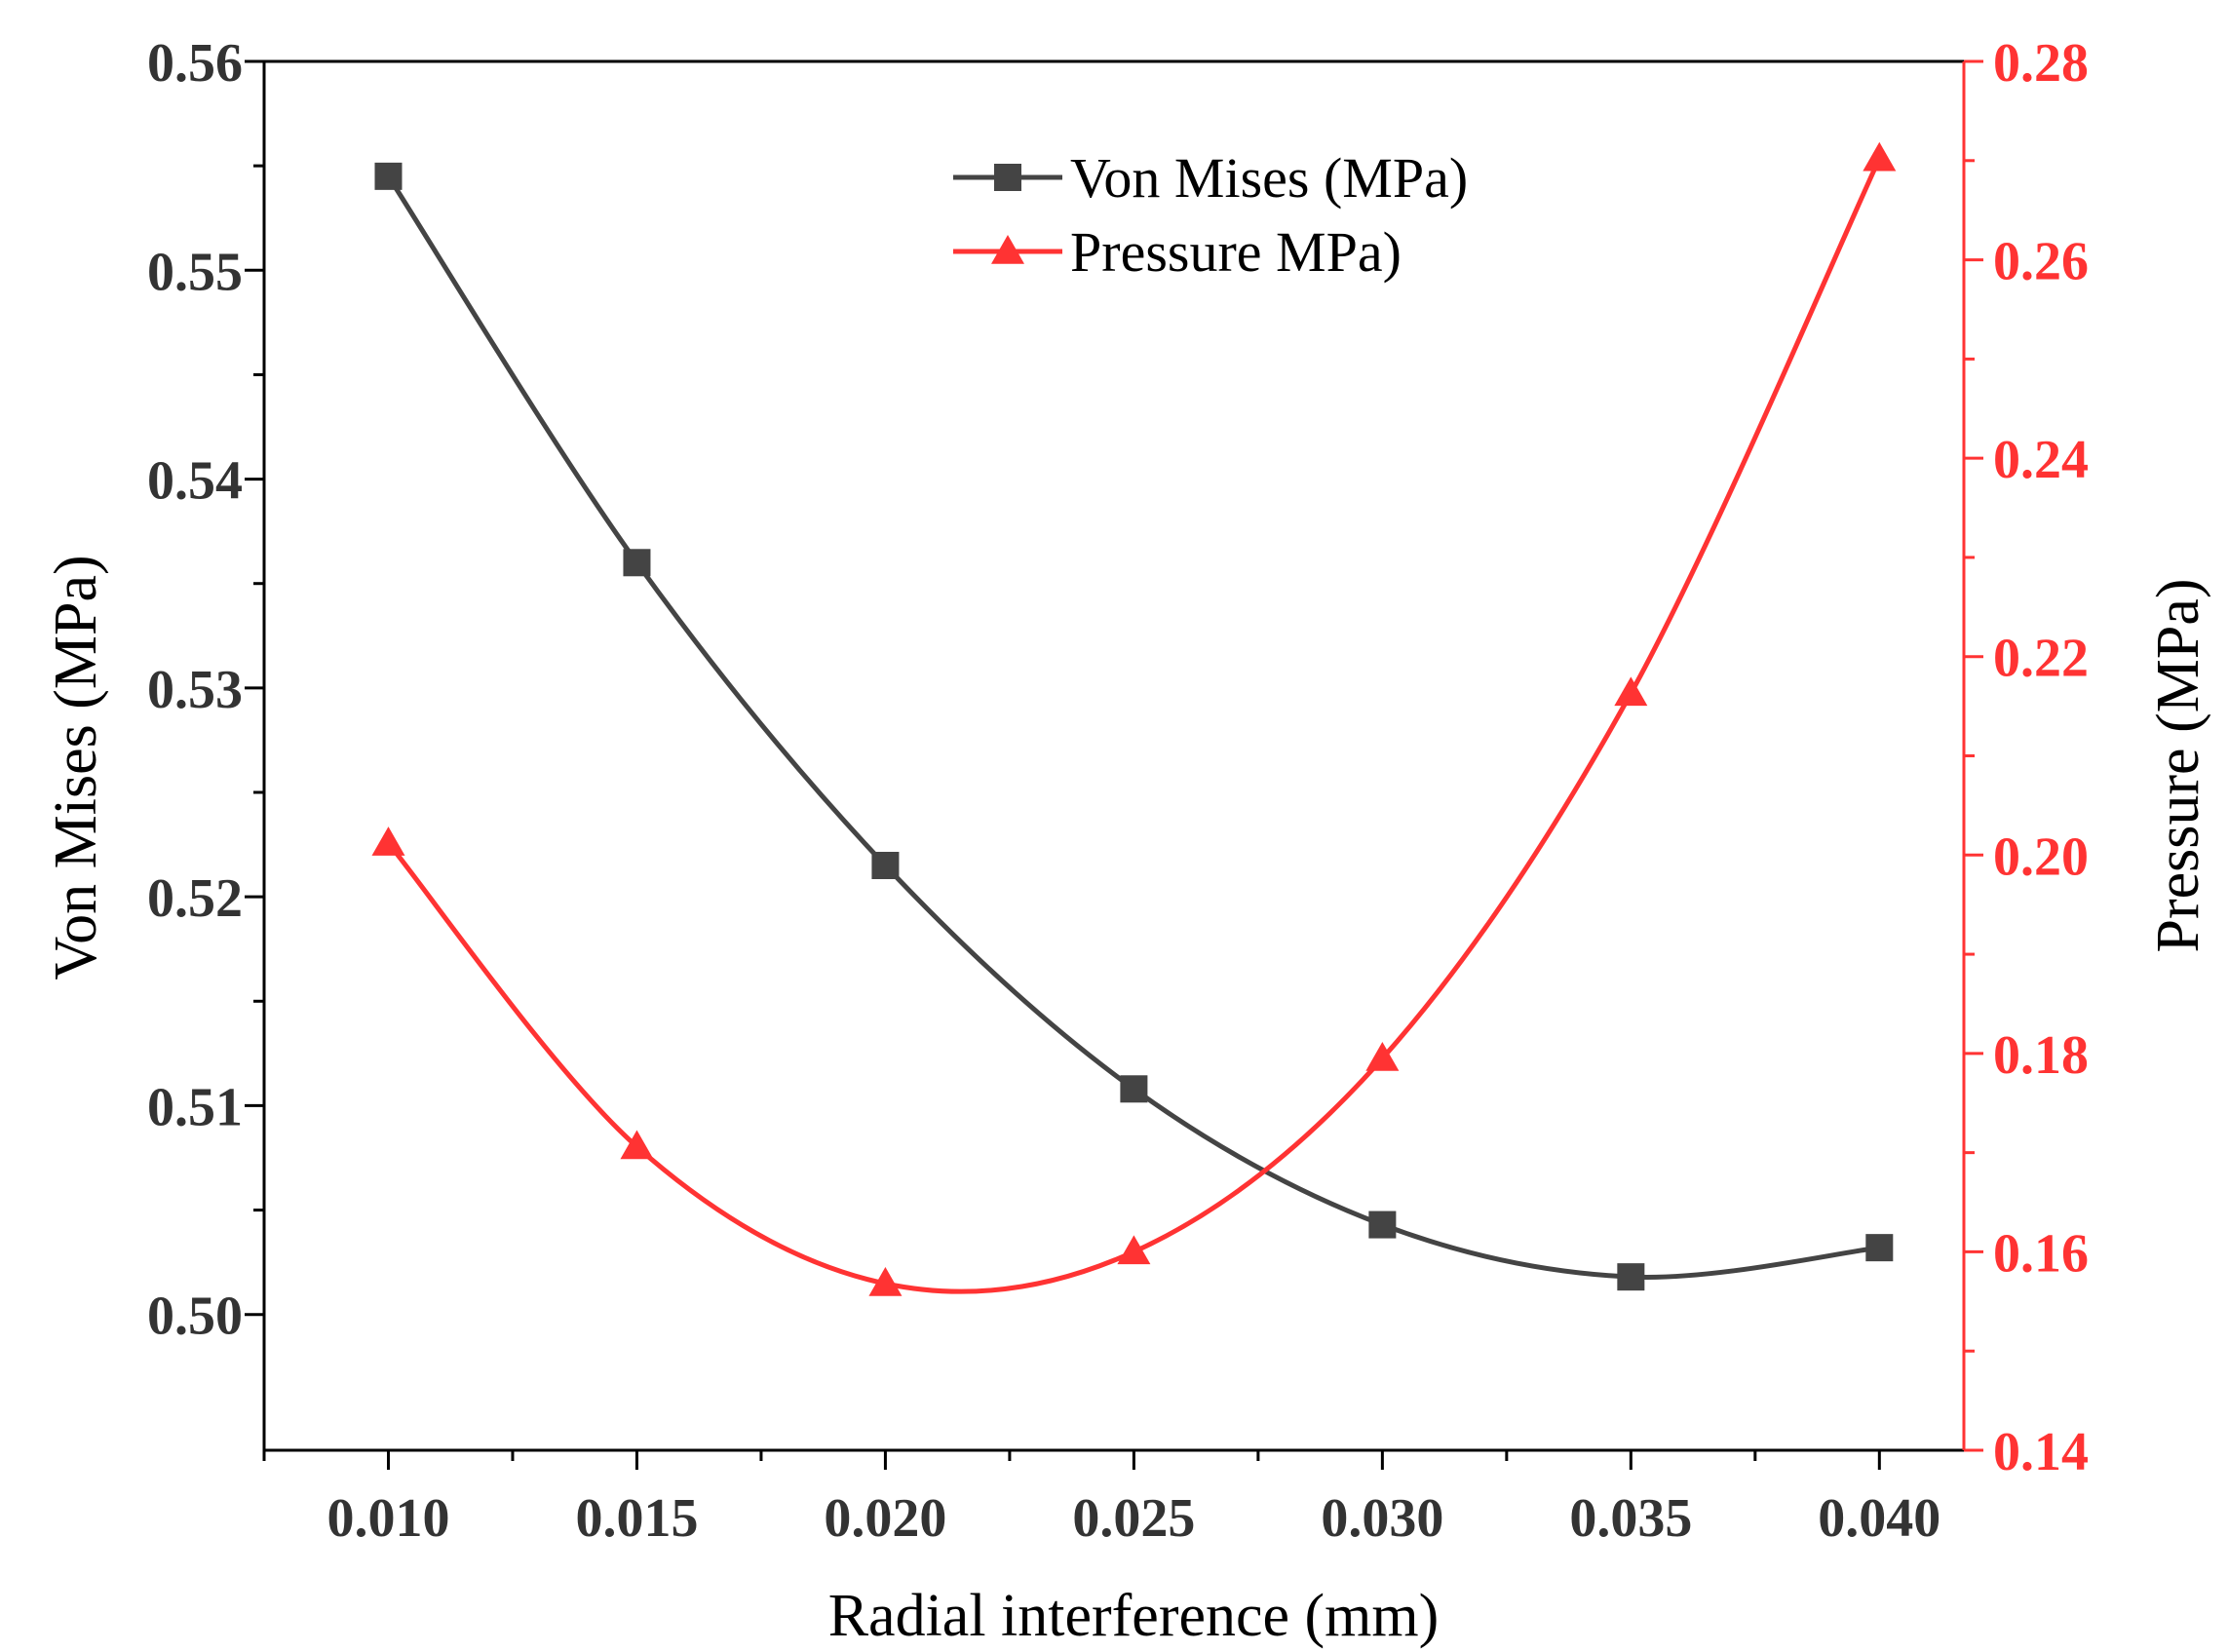 The image size is (2228, 1652). Describe the element at coordinates (1007, 249) in the screenshot. I see `legend-pressure-marker` at that location.